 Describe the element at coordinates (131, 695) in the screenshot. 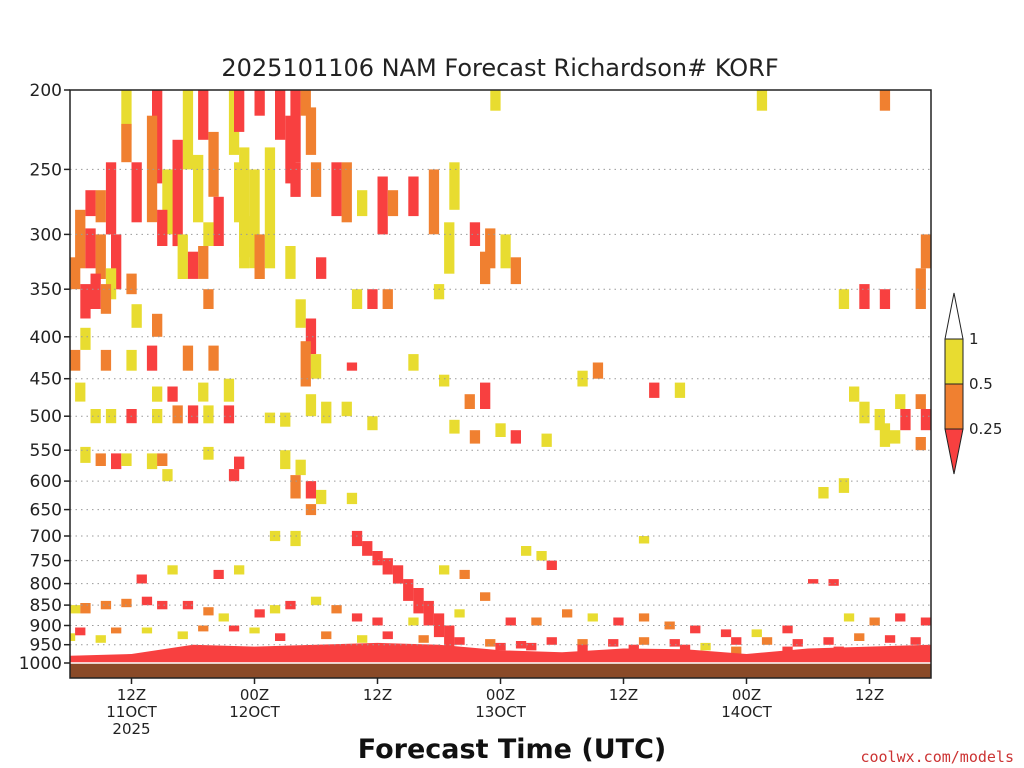

I see `x-tick-label-6-0: 12Z` at that location.